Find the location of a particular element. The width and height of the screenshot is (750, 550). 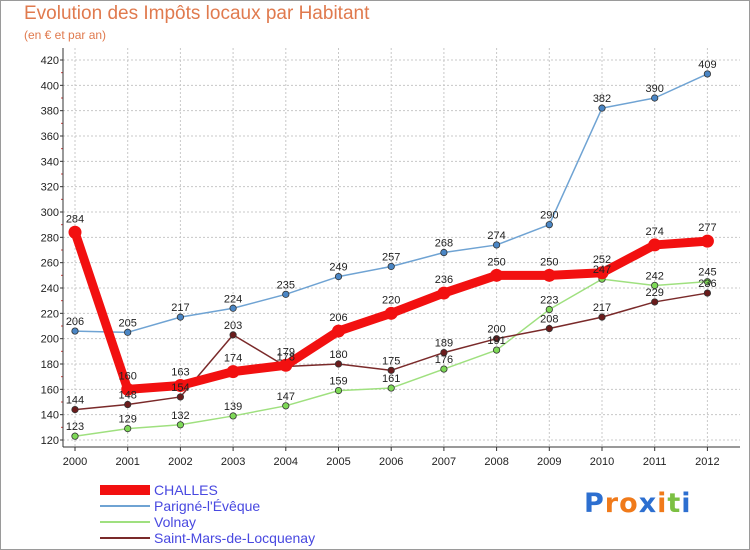

y-tick-label: 160 is located at coordinates (50, 390).